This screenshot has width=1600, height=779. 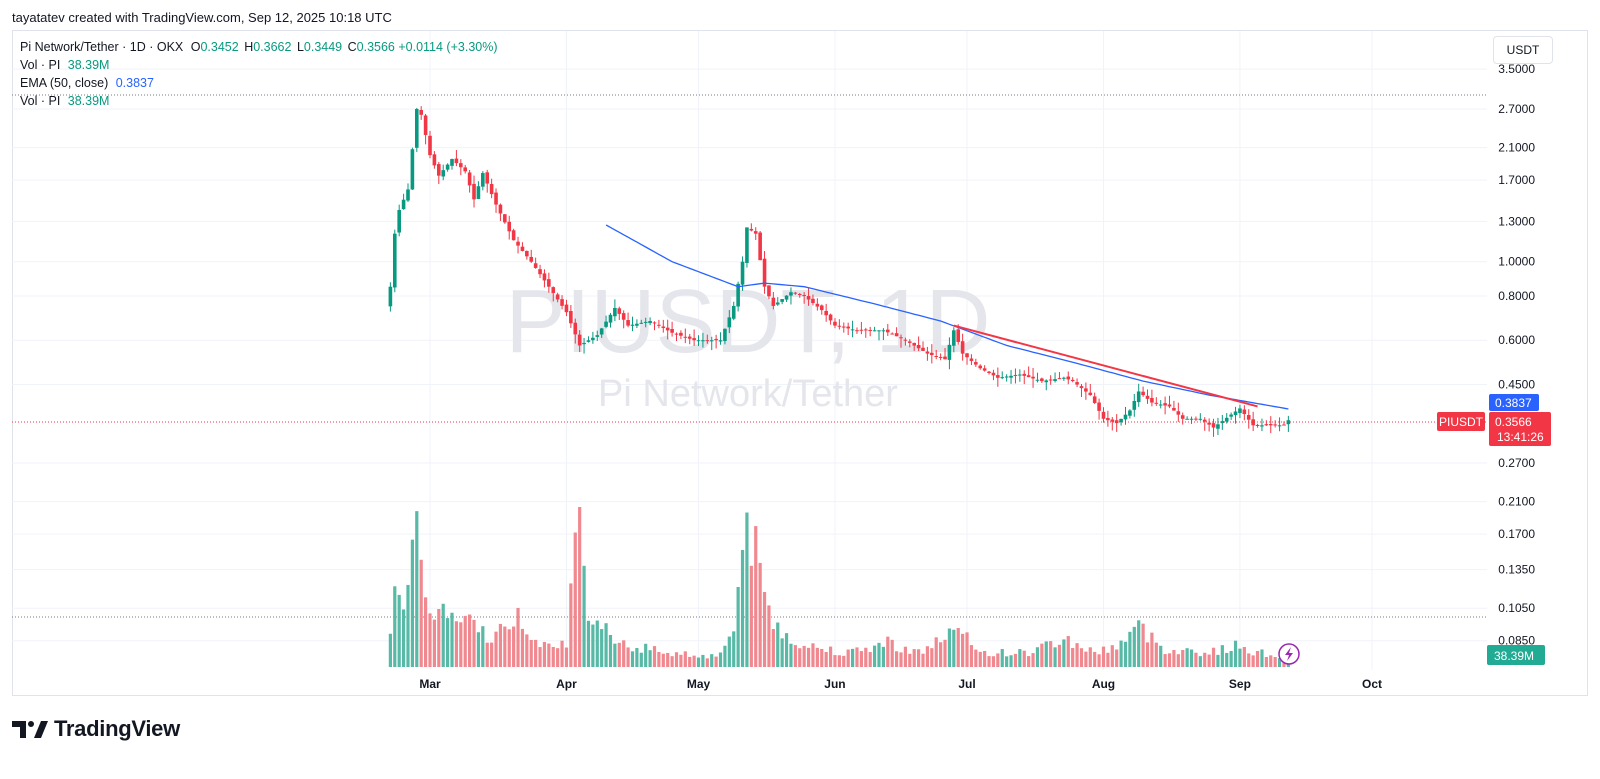 I want to click on price-tick-label: 0.2700, so click(x=1516, y=463).